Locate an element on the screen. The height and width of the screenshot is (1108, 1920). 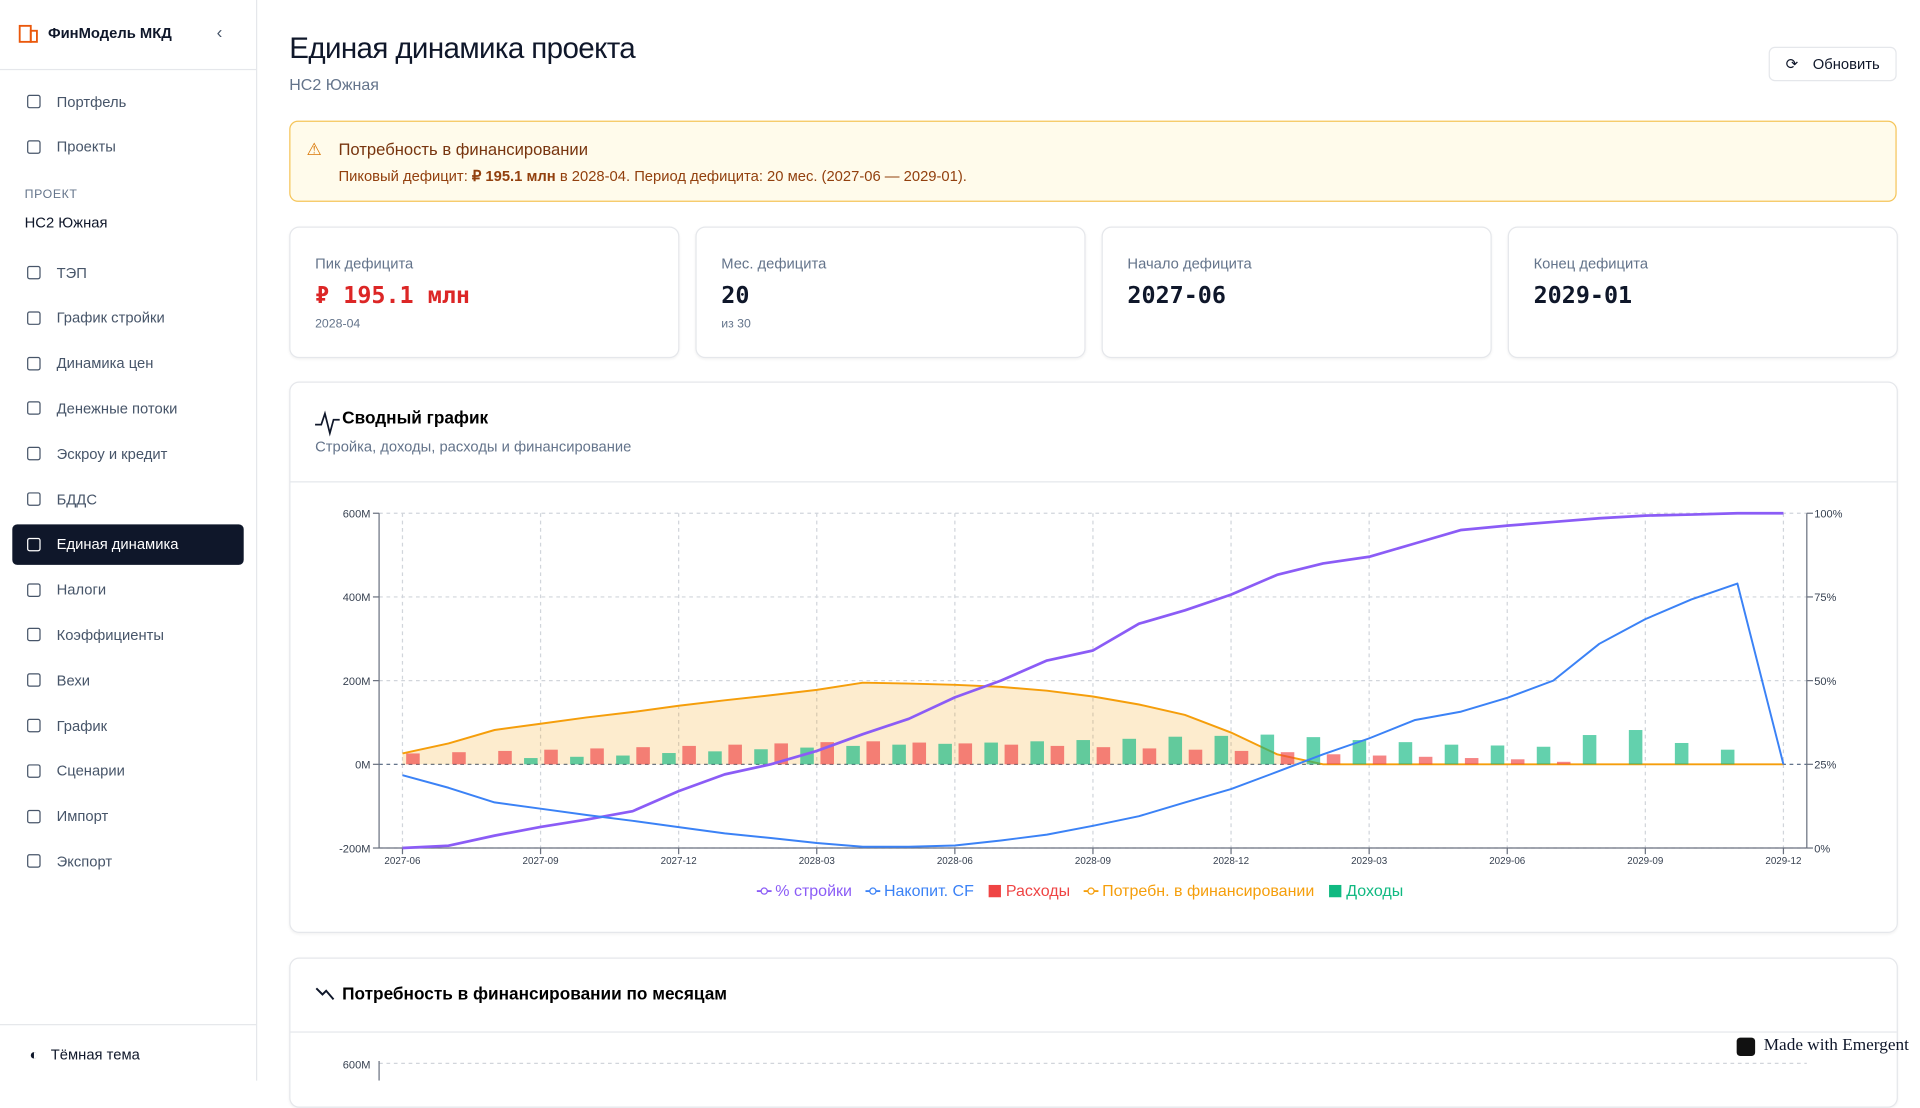
nav-label: Налоги is located at coordinates (81, 590).